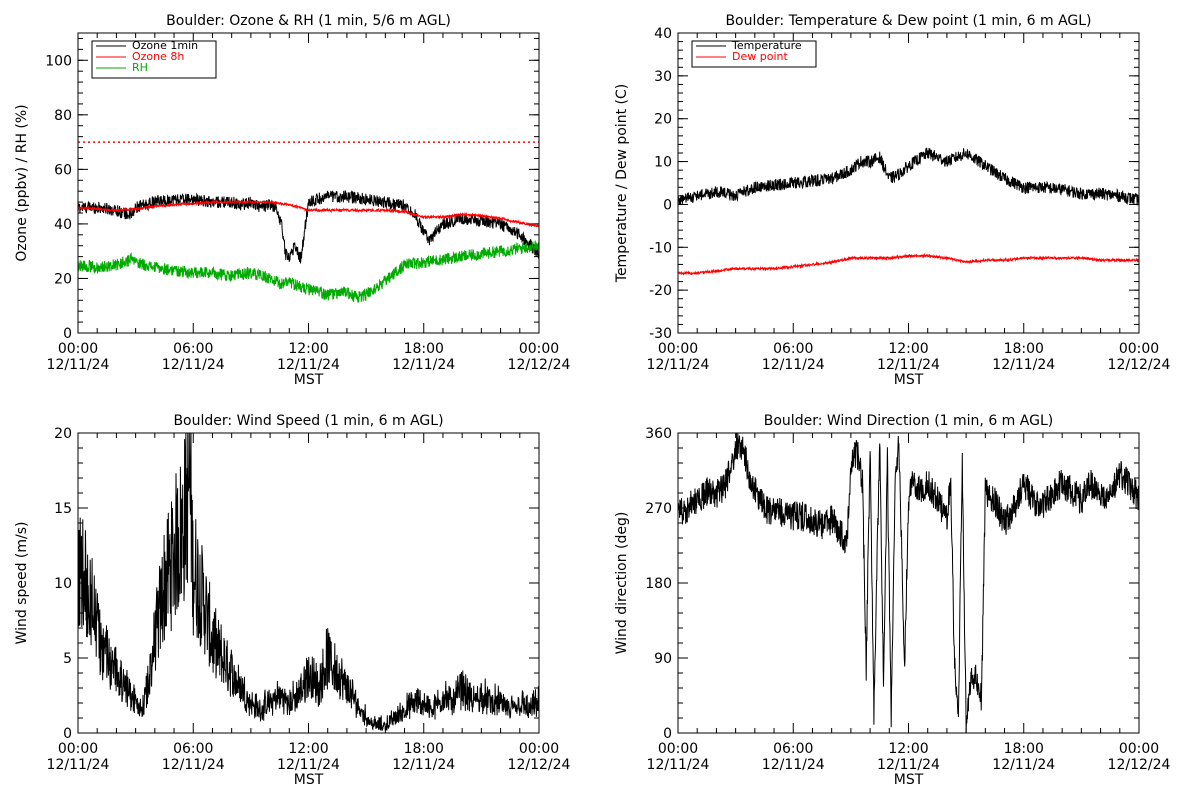 Image resolution: width=1200 pixels, height=800 pixels. I want to click on y-axis-label: Wind speed (m/s), so click(22, 583).